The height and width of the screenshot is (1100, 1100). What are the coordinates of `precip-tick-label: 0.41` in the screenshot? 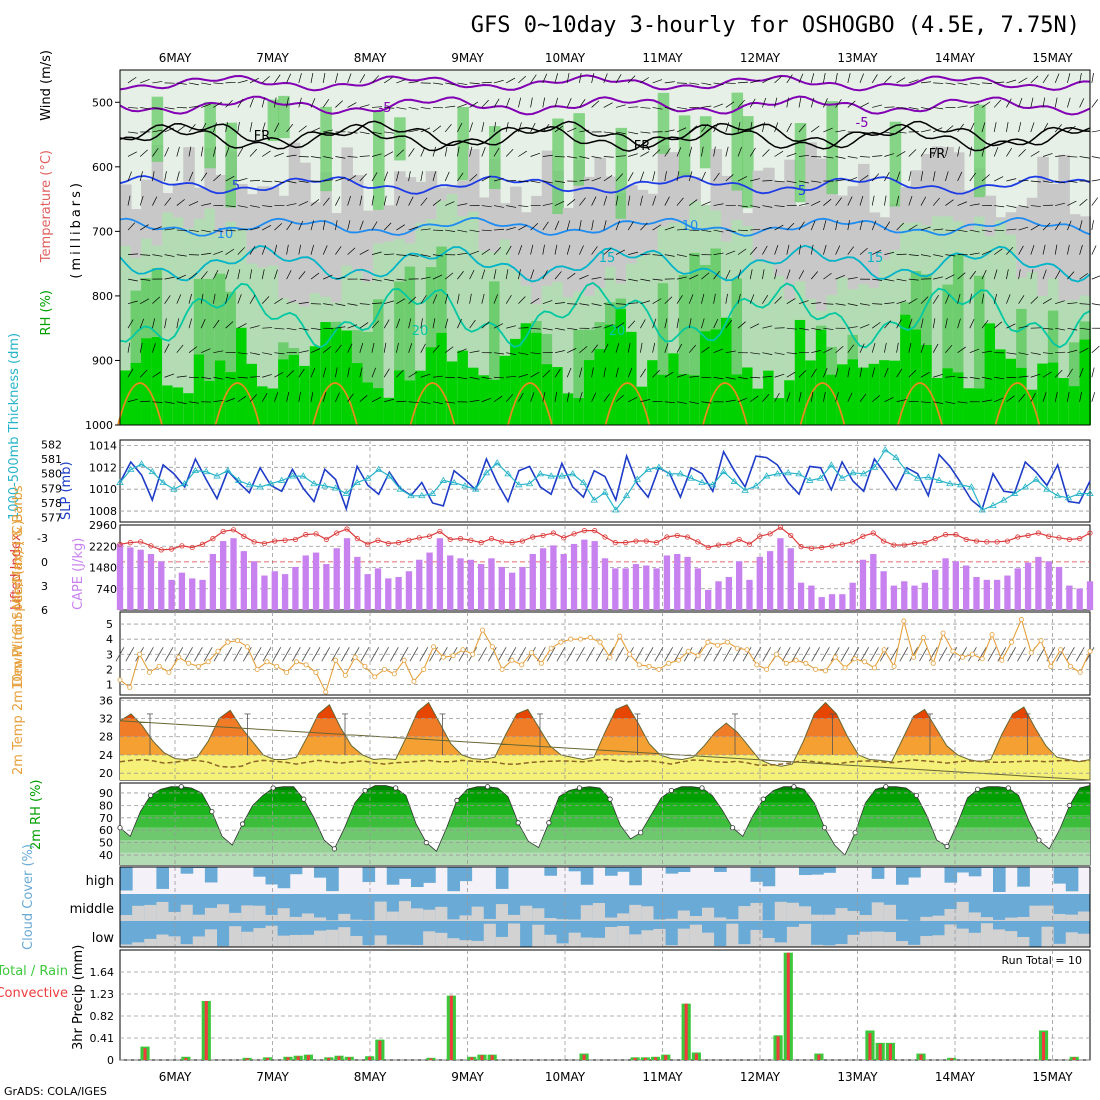 It's located at (102, 1038).